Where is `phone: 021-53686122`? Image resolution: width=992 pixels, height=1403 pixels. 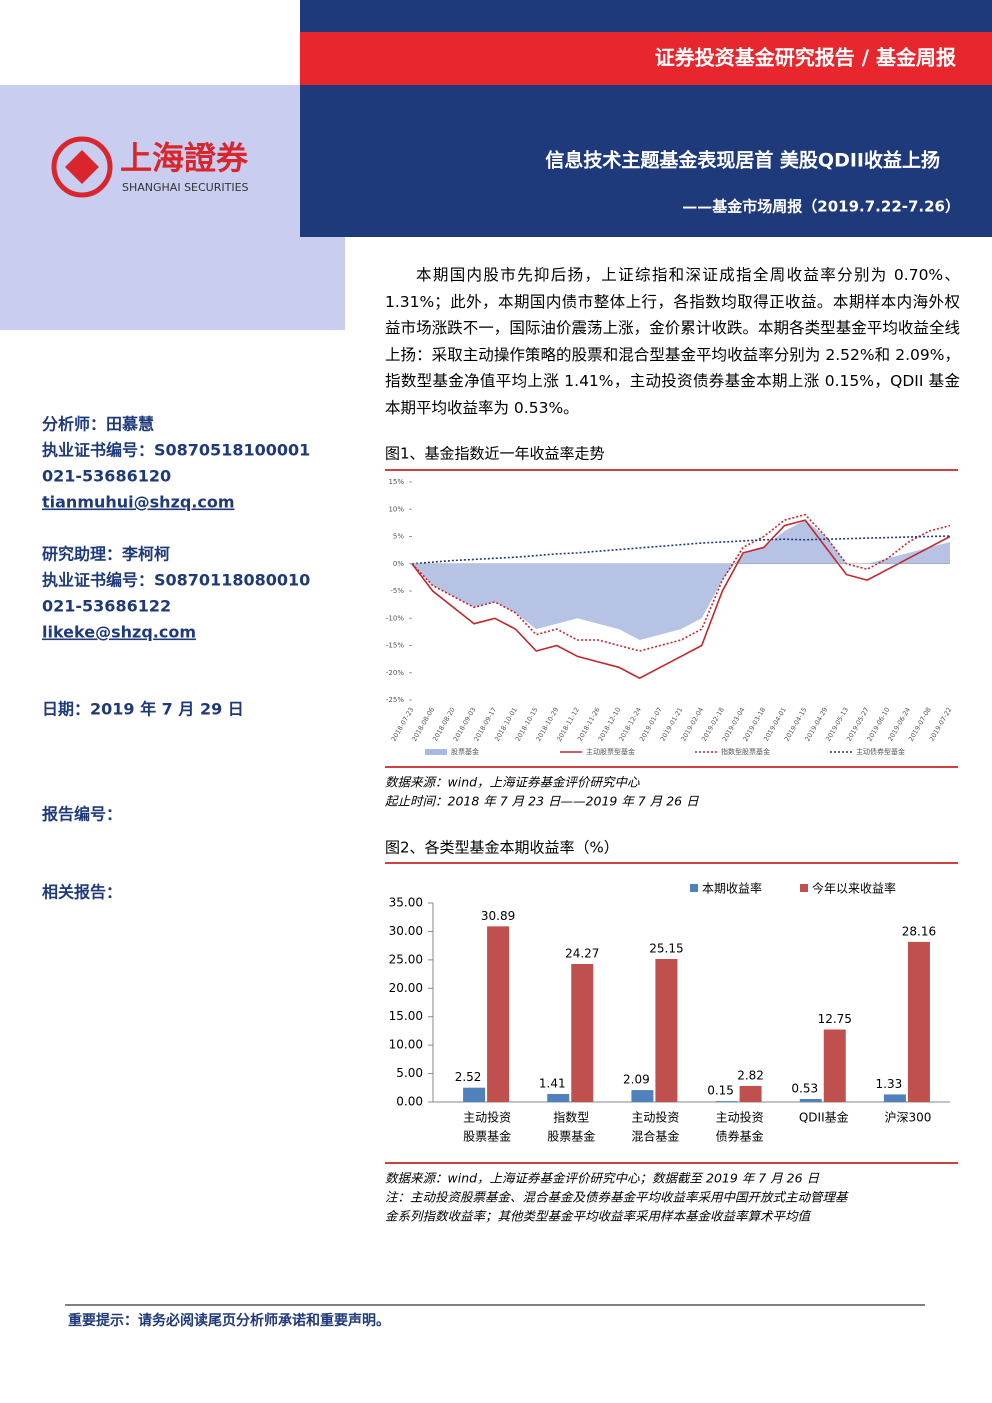
phone: 021-53686122 is located at coordinates (106, 606).